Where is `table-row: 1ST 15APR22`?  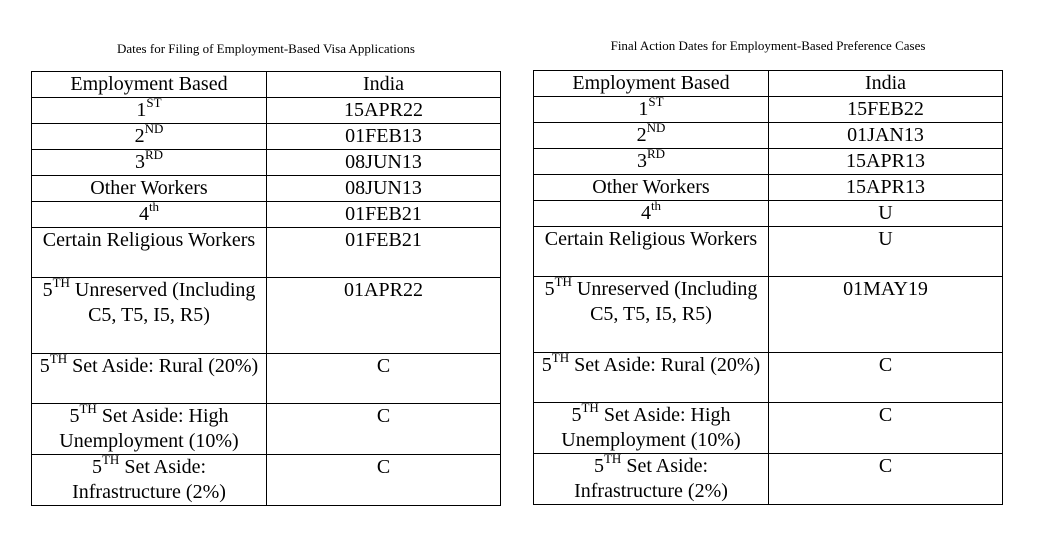
table-row: 1ST 15APR22 is located at coordinates (266, 109).